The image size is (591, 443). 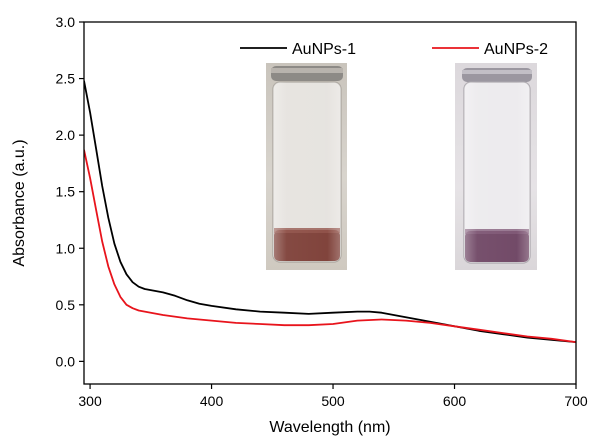 What do you see at coordinates (324, 49) in the screenshot?
I see `legend-label-aunps-1: AuNPs-1` at bounding box center [324, 49].